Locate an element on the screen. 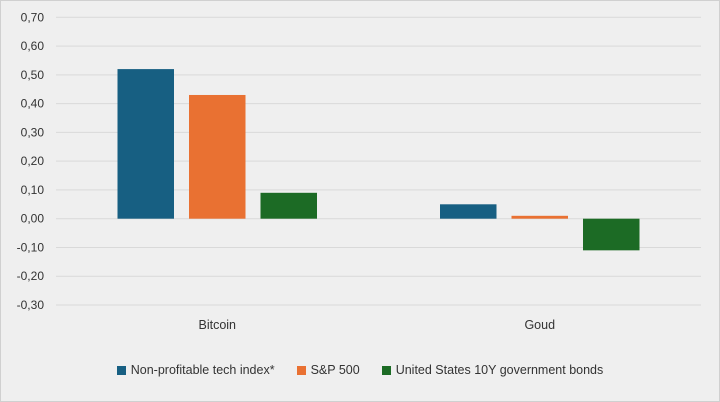  legend-item: S&P 500 is located at coordinates (328, 370).